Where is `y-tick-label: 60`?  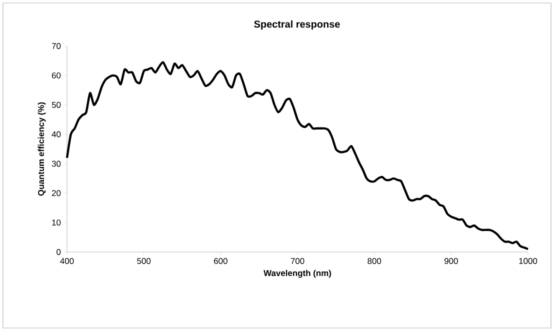
y-tick-label: 60 is located at coordinates (56, 75).